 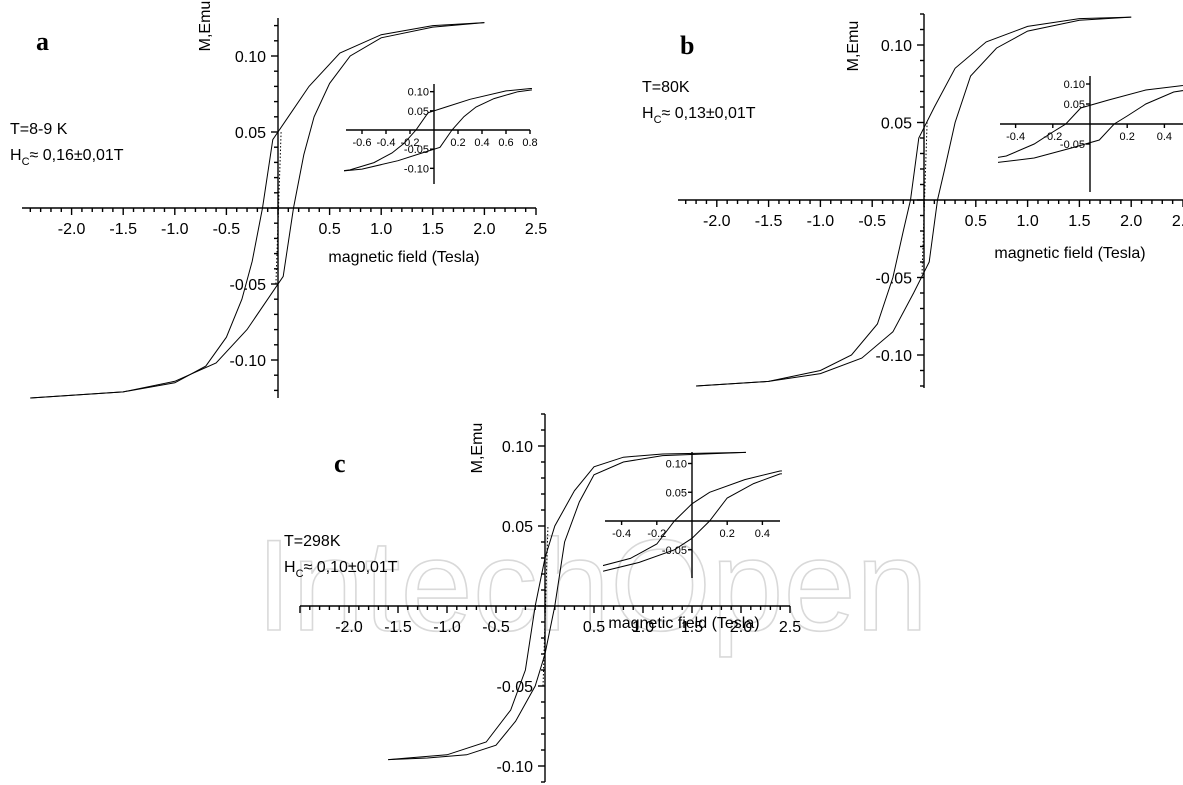 I want to click on panel-c-letter: c, so click(x=340, y=463).